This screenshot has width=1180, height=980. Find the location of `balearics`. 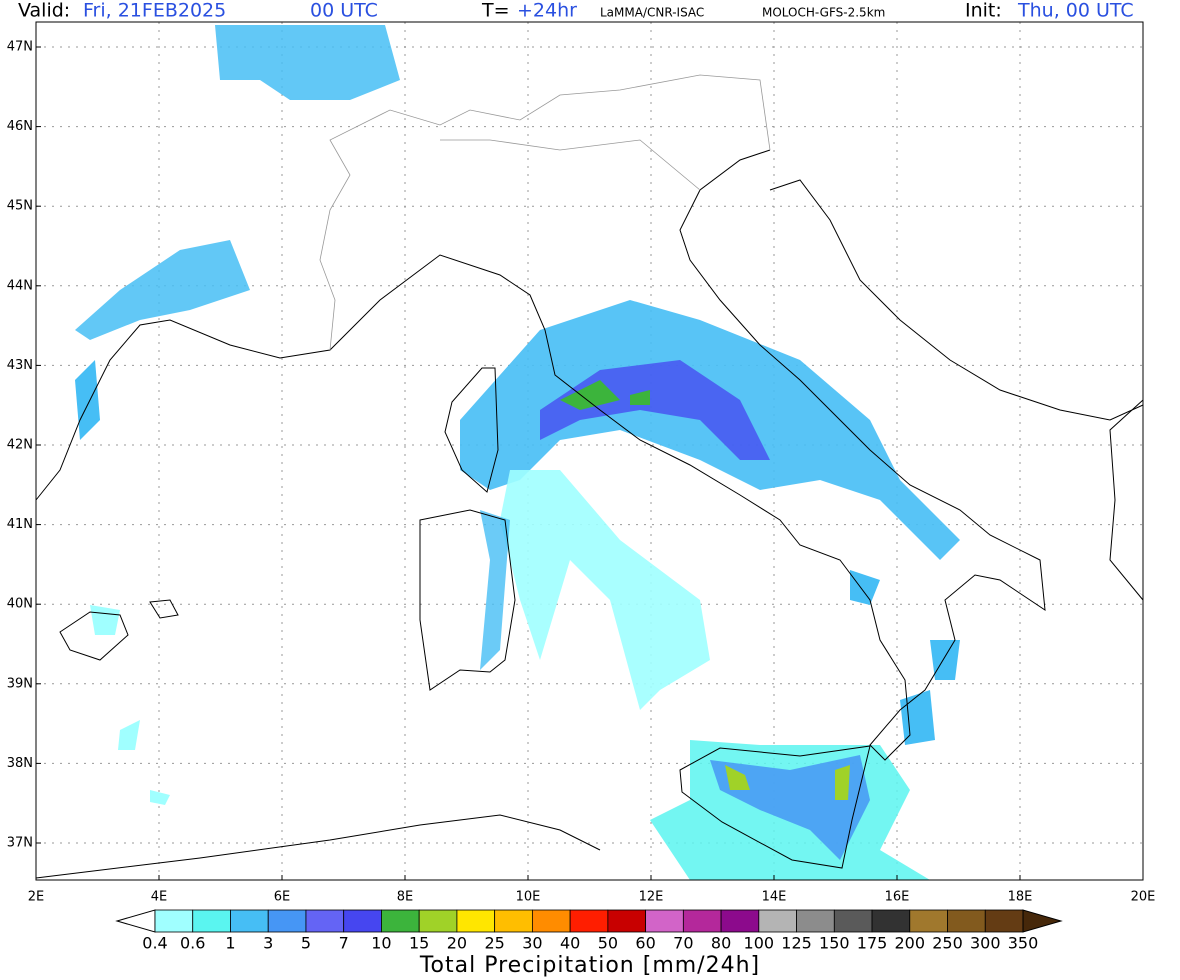

balearics is located at coordinates (119, 630).